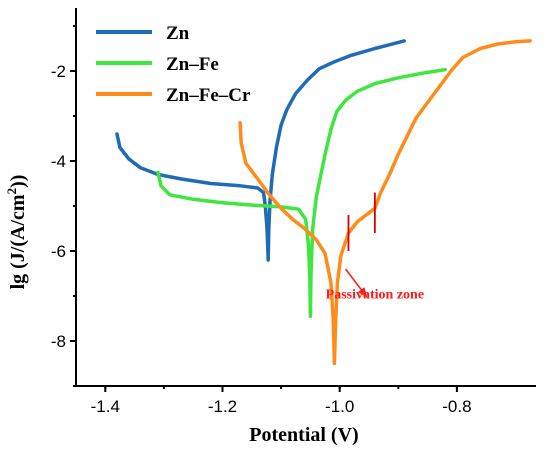 This screenshot has width=550, height=451. Describe the element at coordinates (58, 161) in the screenshot. I see `y-tick-label-3: -4` at that location.